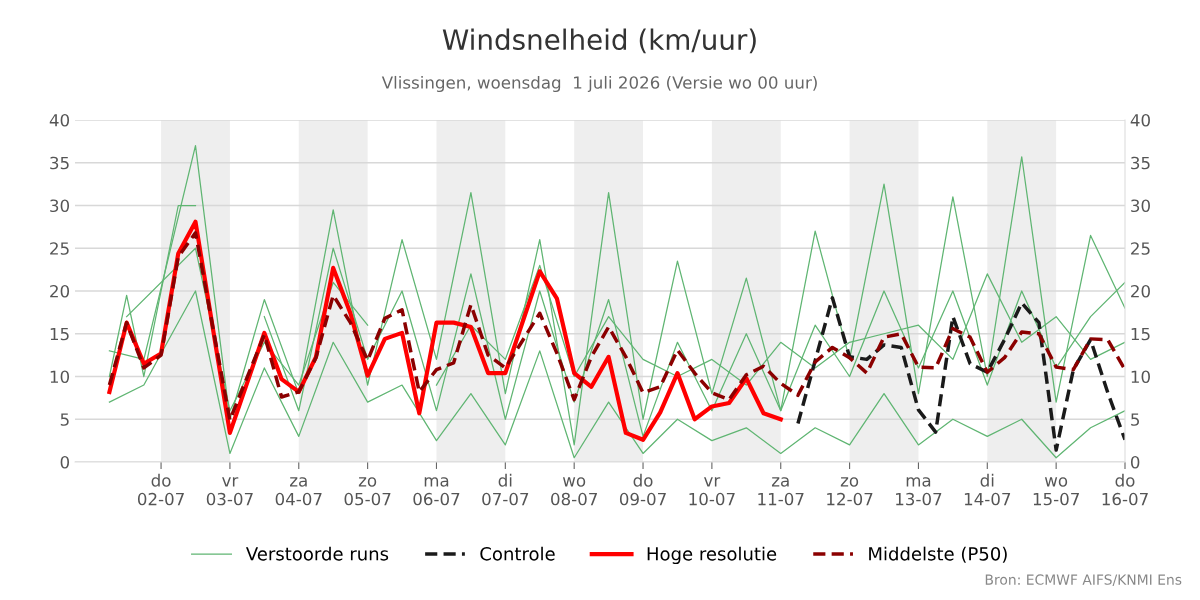 The height and width of the screenshot is (600, 1200). What do you see at coordinates (1140, 248) in the screenshot?
I see `y2-tick-label: 25` at bounding box center [1140, 248].